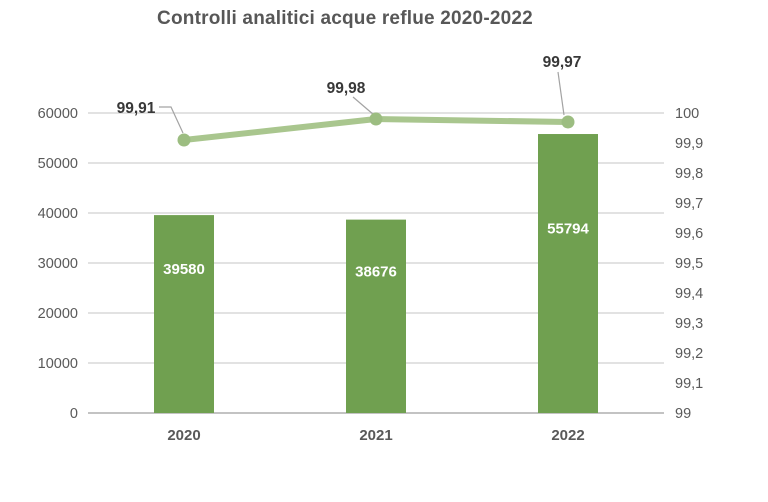 The height and width of the screenshot is (502, 768). I want to click on left-axis-tick-label: 30000, so click(58, 264).